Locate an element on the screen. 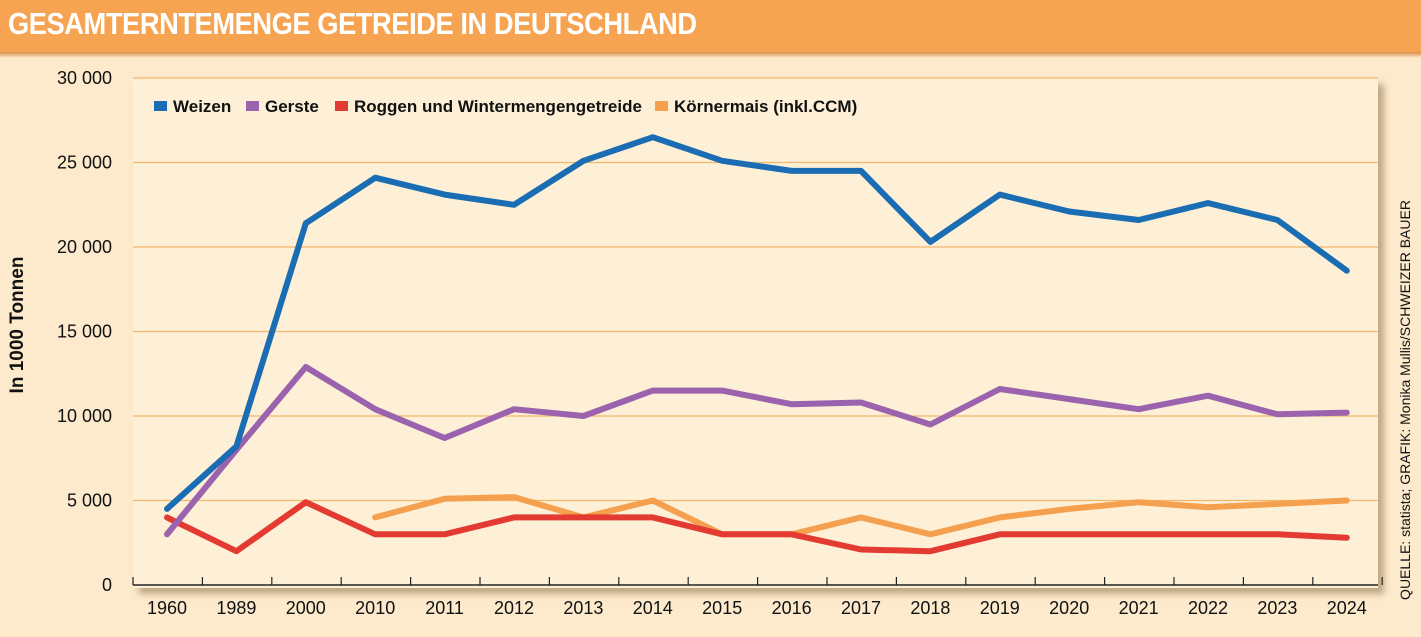  x-tick-label: 2024 is located at coordinates (1347, 608).